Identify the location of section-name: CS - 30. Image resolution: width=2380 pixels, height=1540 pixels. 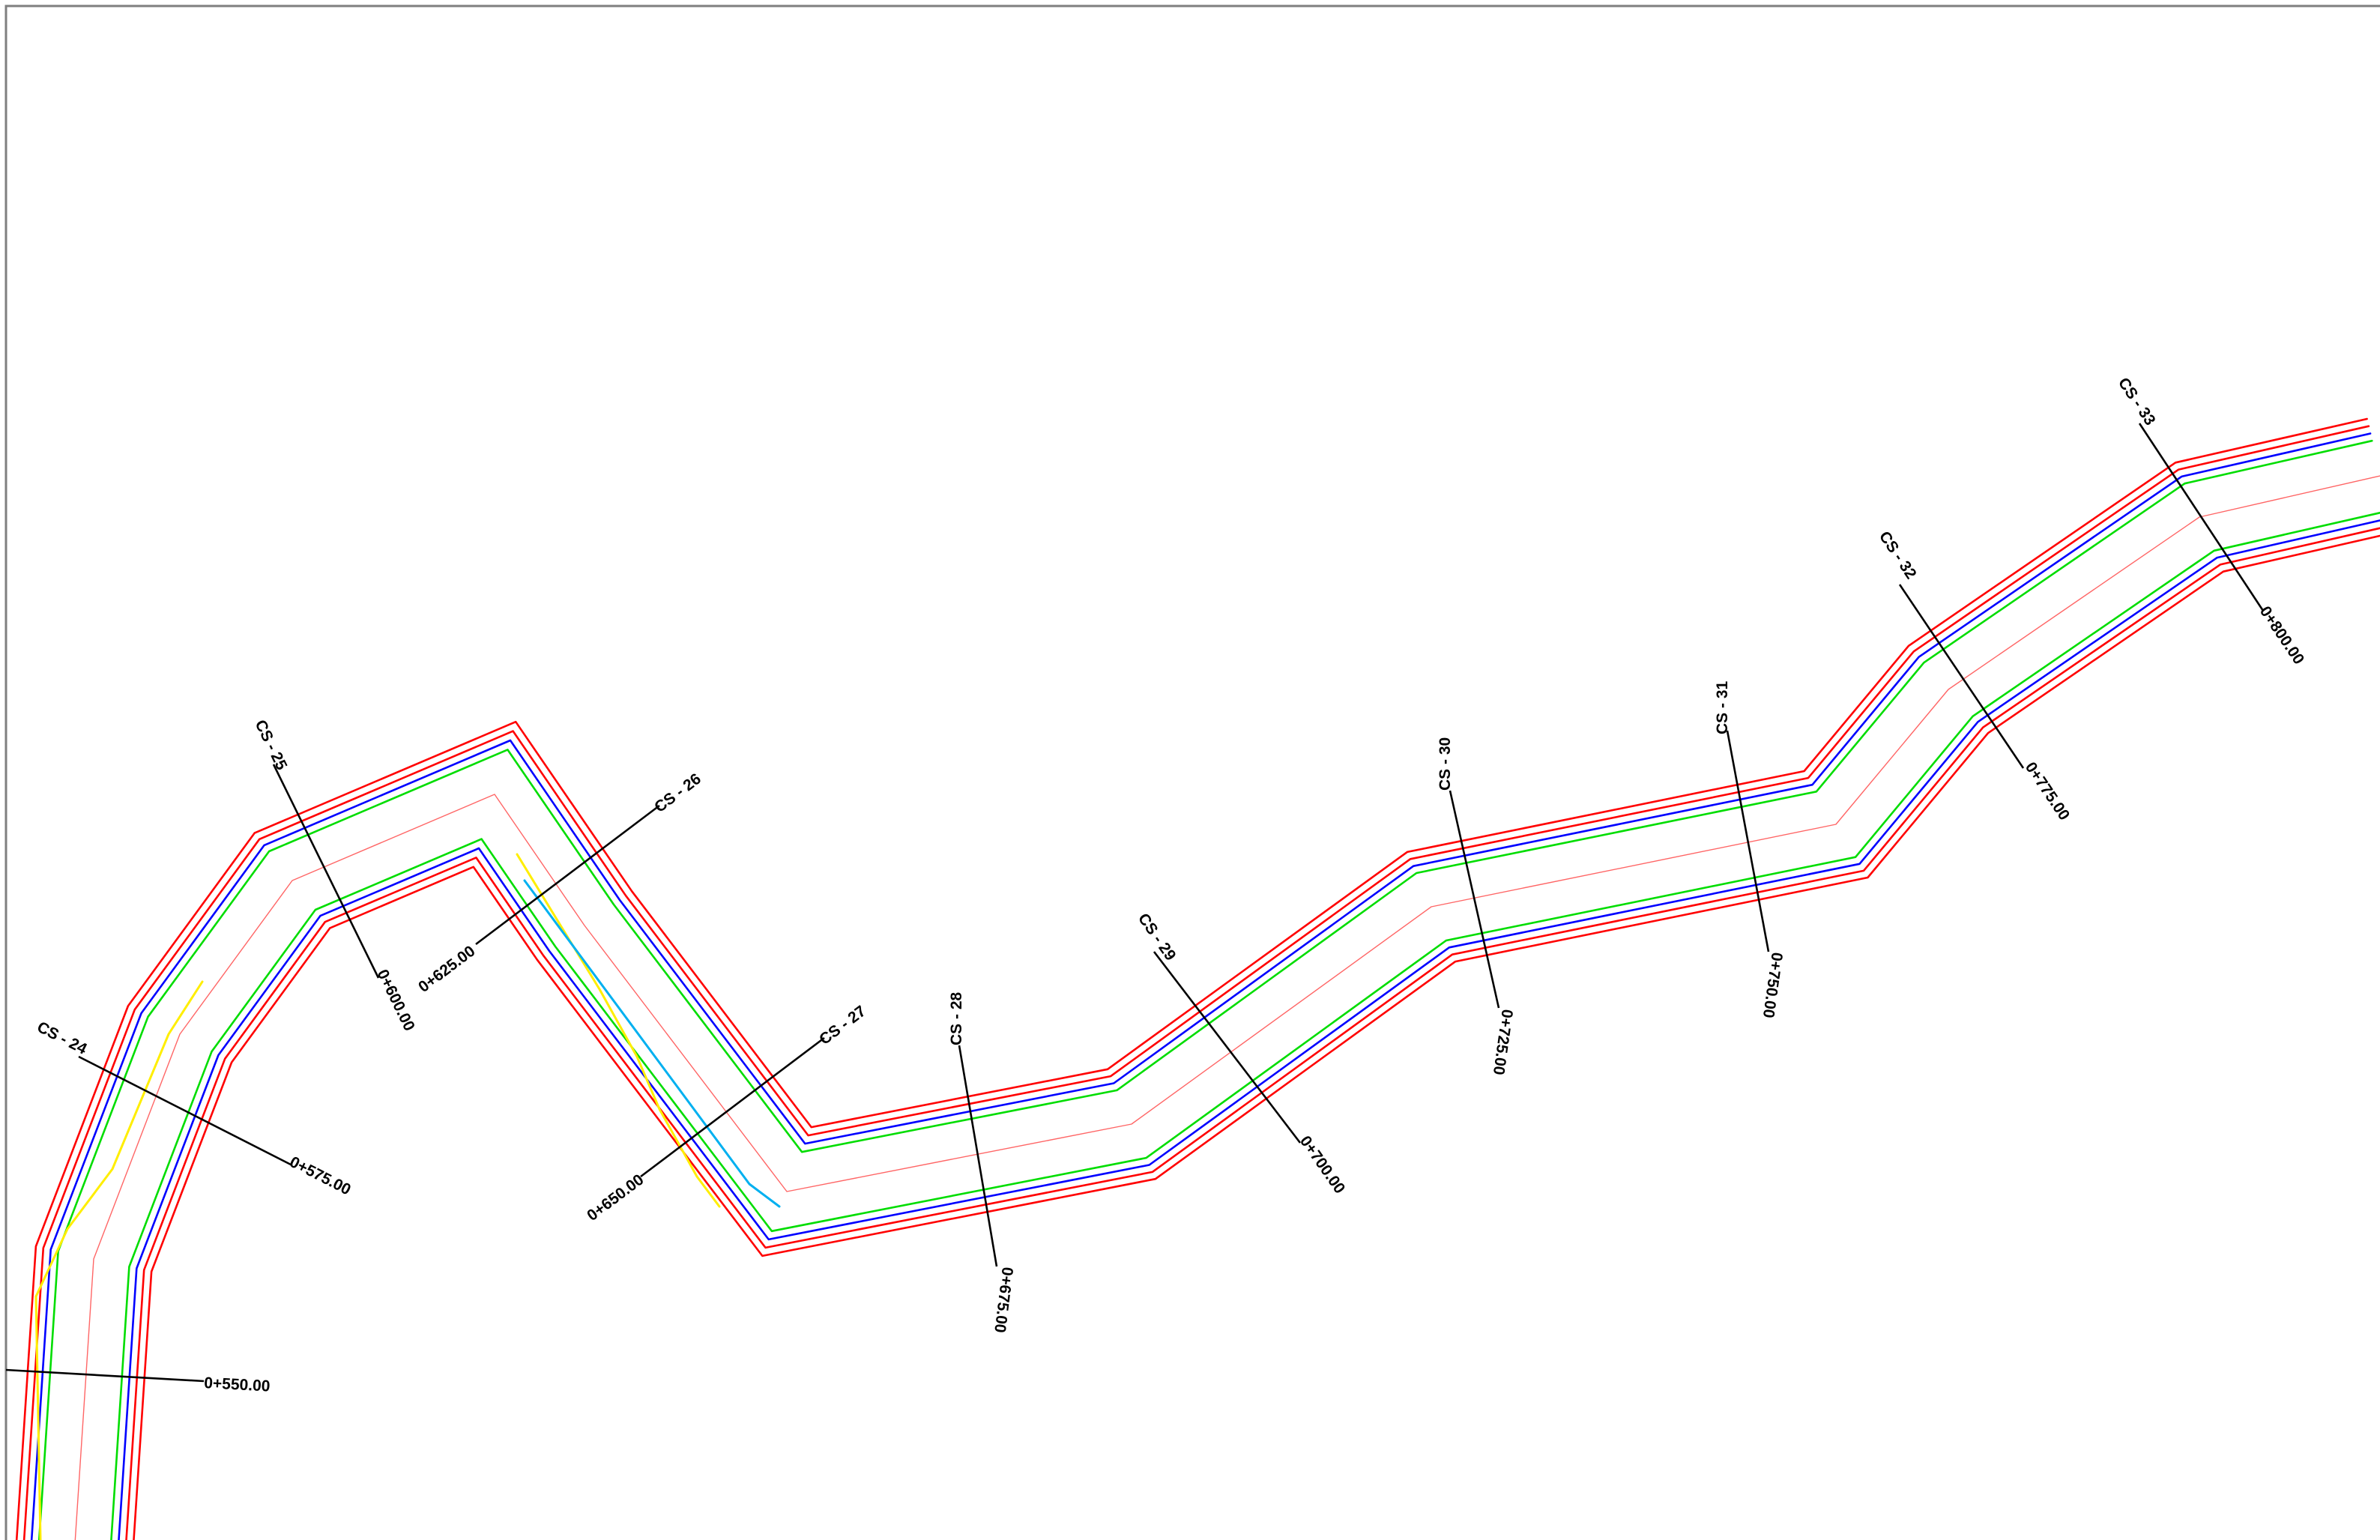
(1445, 764).